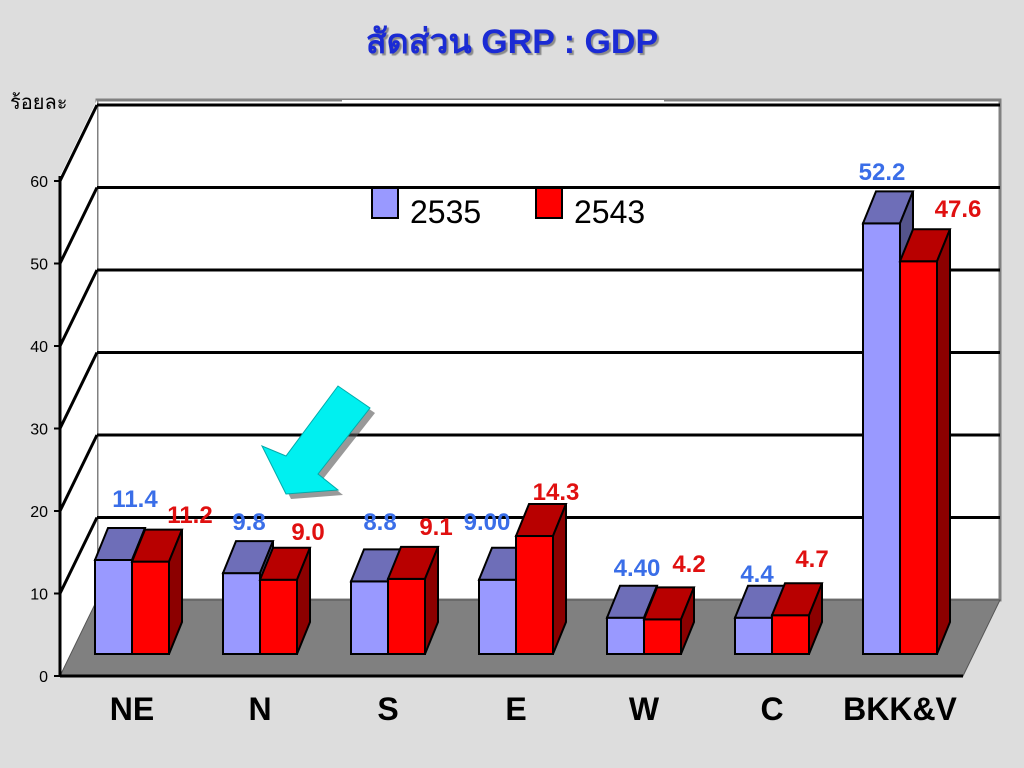 The image size is (1024, 768). What do you see at coordinates (39, 512) in the screenshot?
I see `y-tick-label: 20` at bounding box center [39, 512].